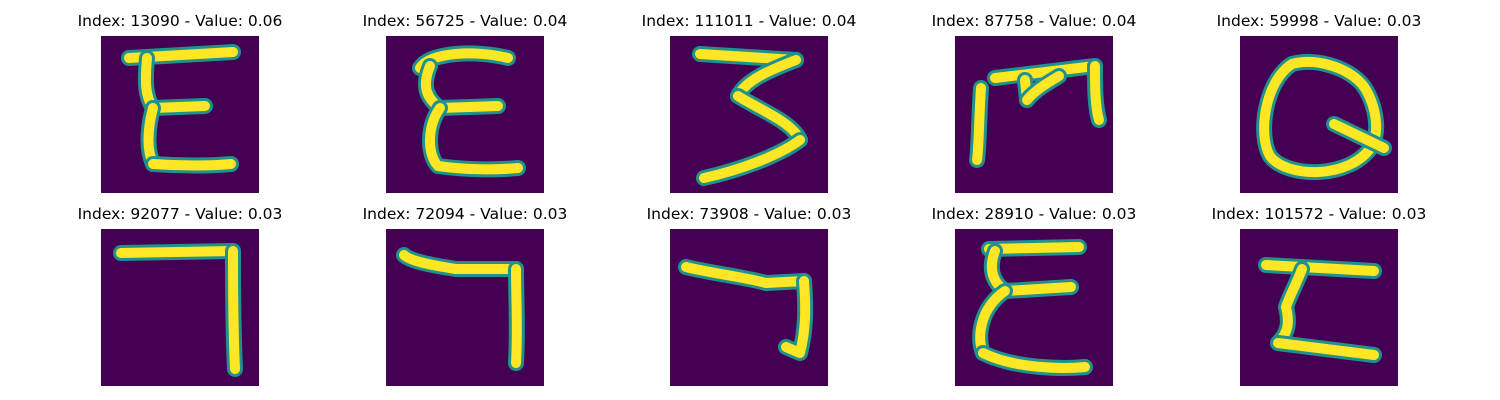 This screenshot has width=1500, height=400. Describe the element at coordinates (749, 21) in the screenshot. I see `panel-title: Index: 111011 - Value: 0.04` at that location.